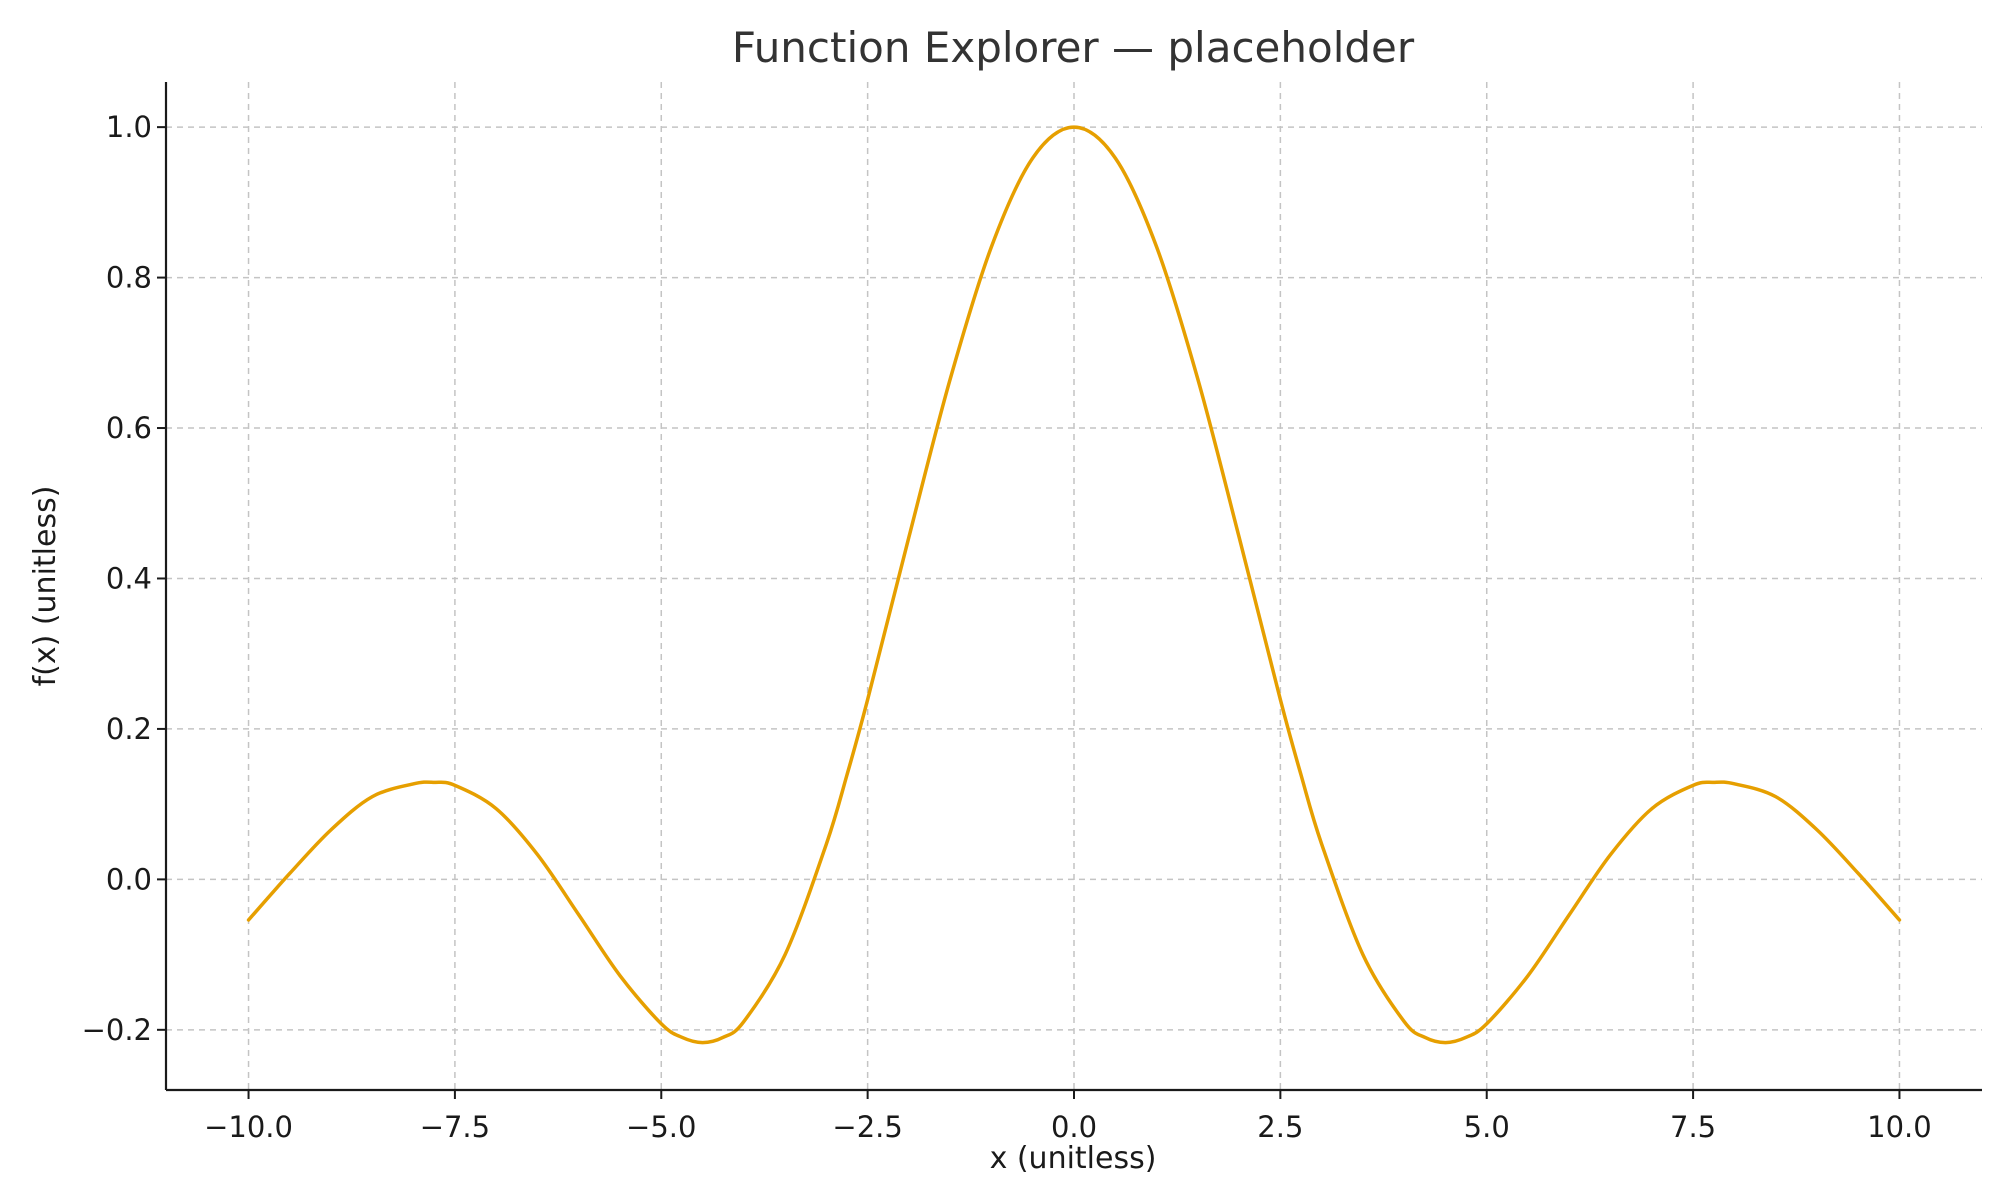 Image resolution: width=2000 pixels, height=1204 pixels. Describe the element at coordinates (129, 578) in the screenshot. I see `y-tick-label: 0.4` at that location.